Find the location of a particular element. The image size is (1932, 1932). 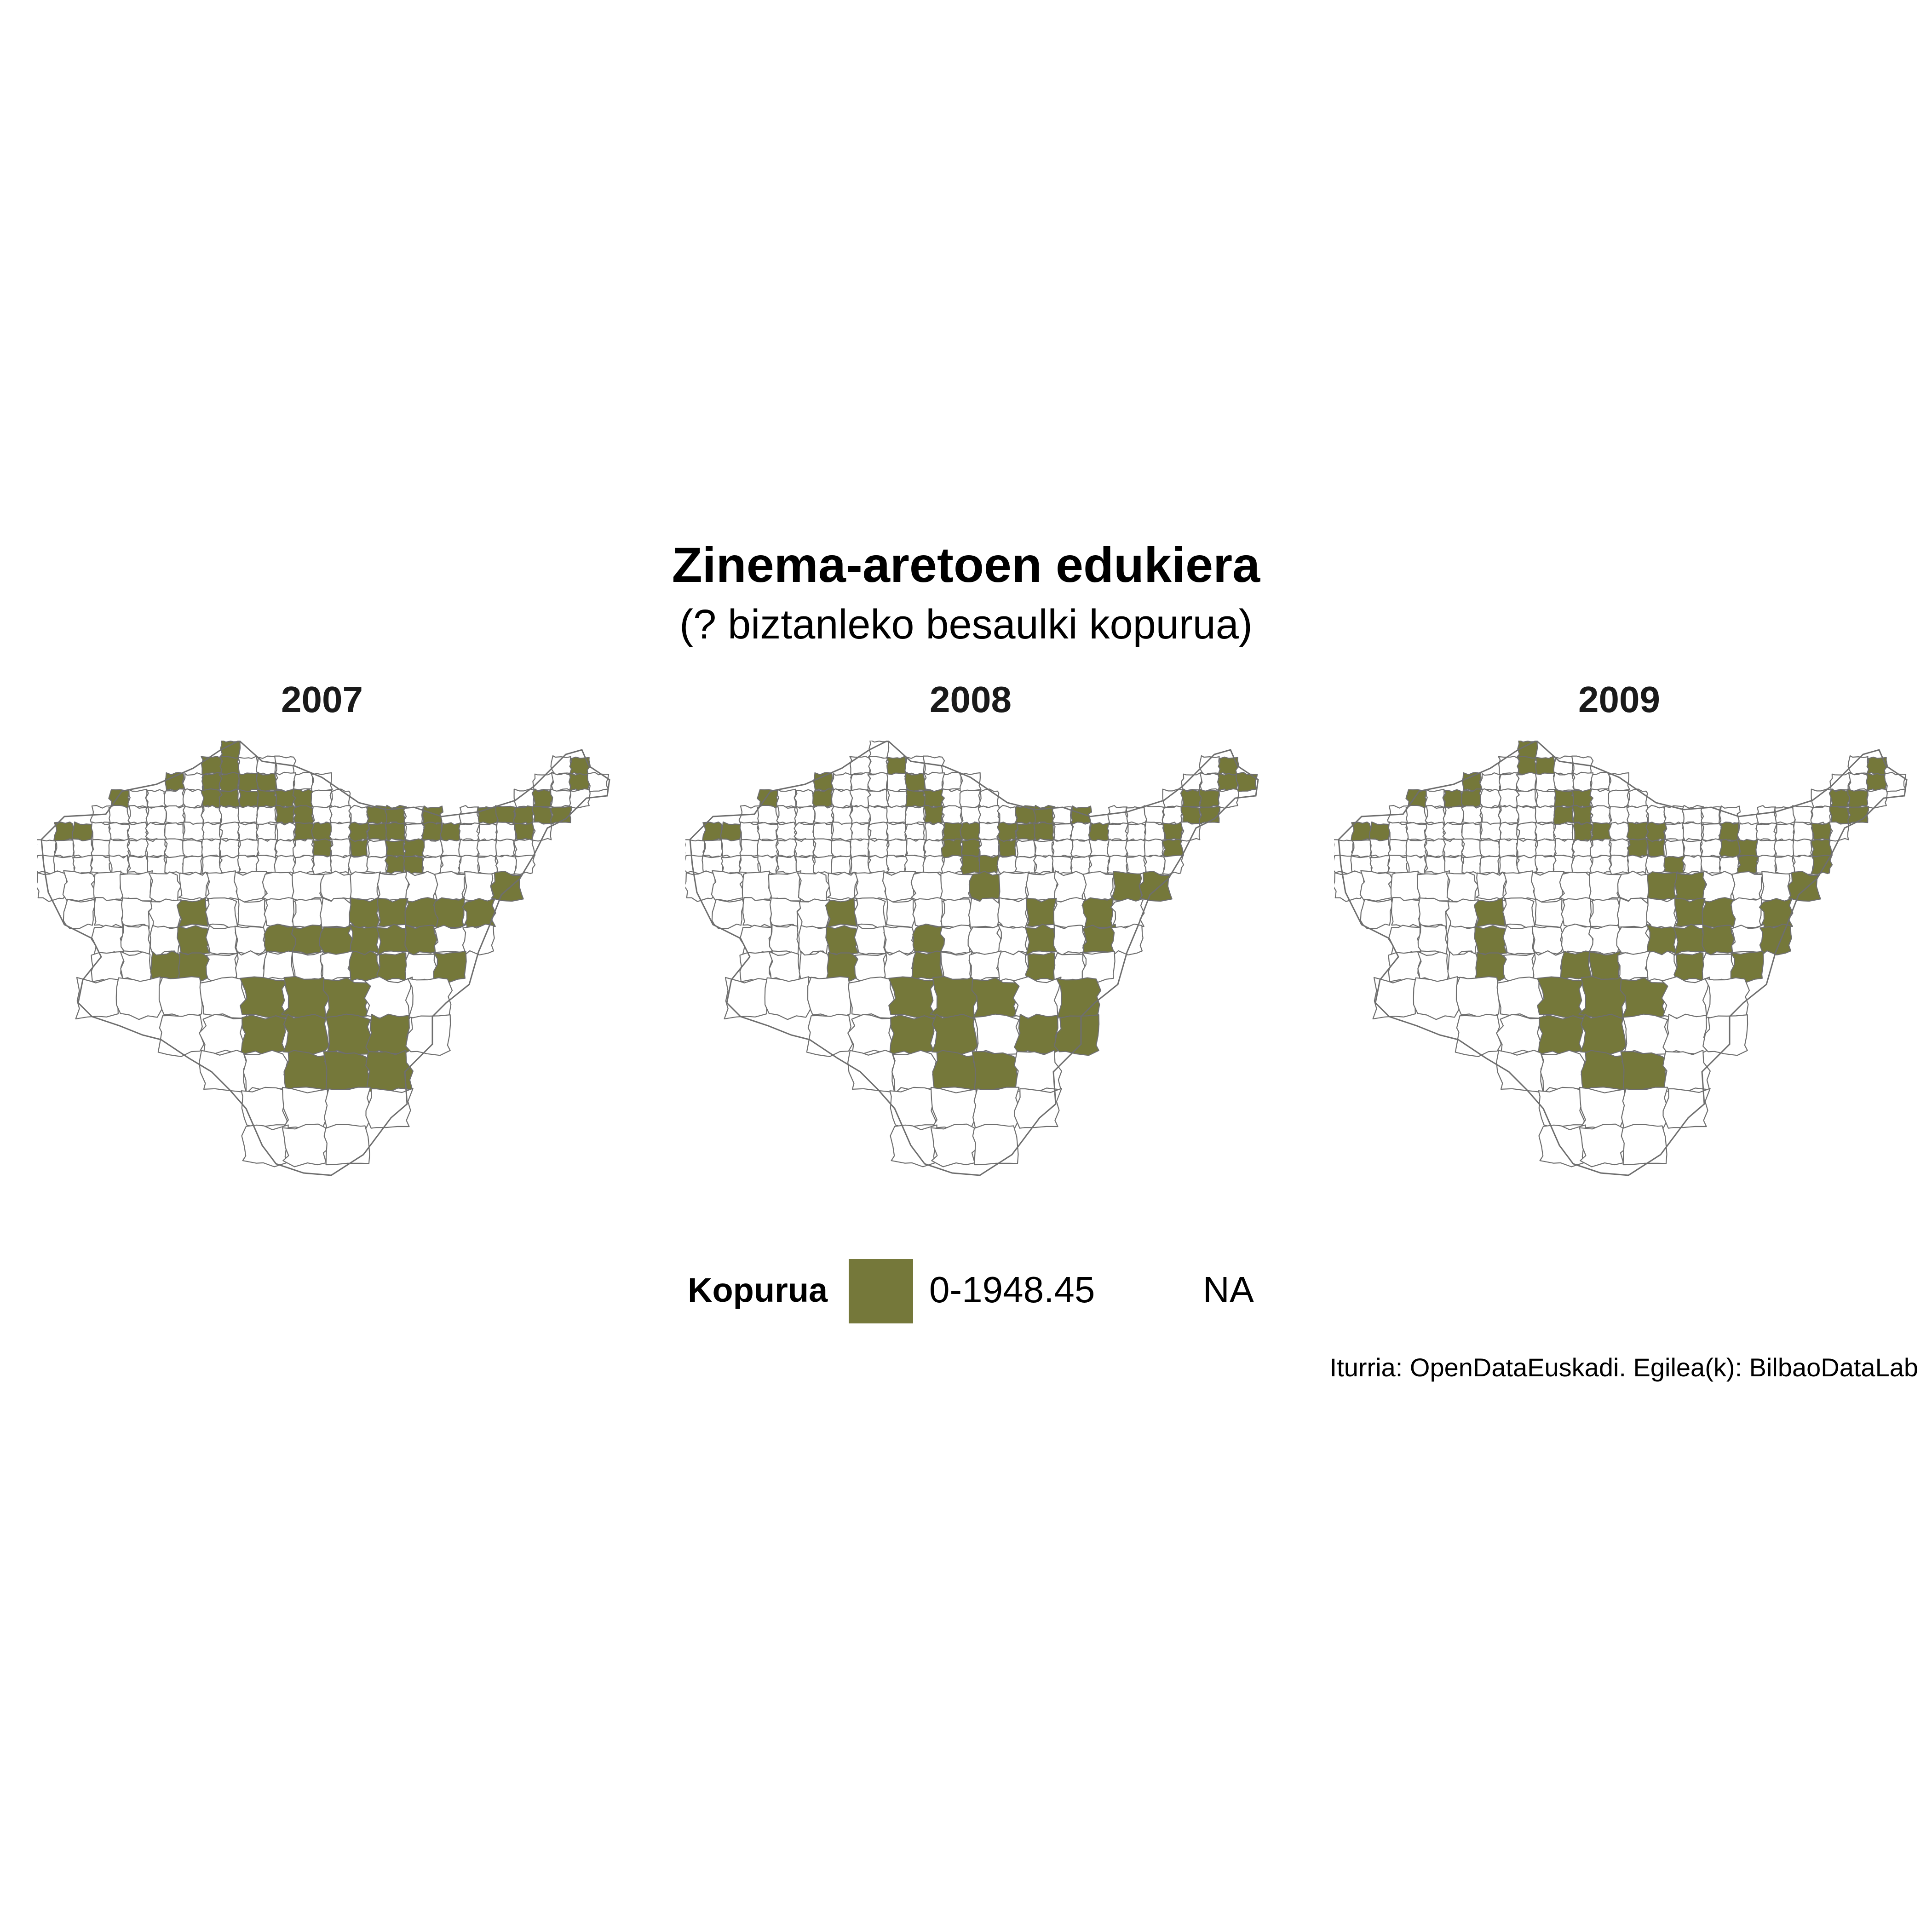

map-panel-2009 is located at coordinates (1621, 958).